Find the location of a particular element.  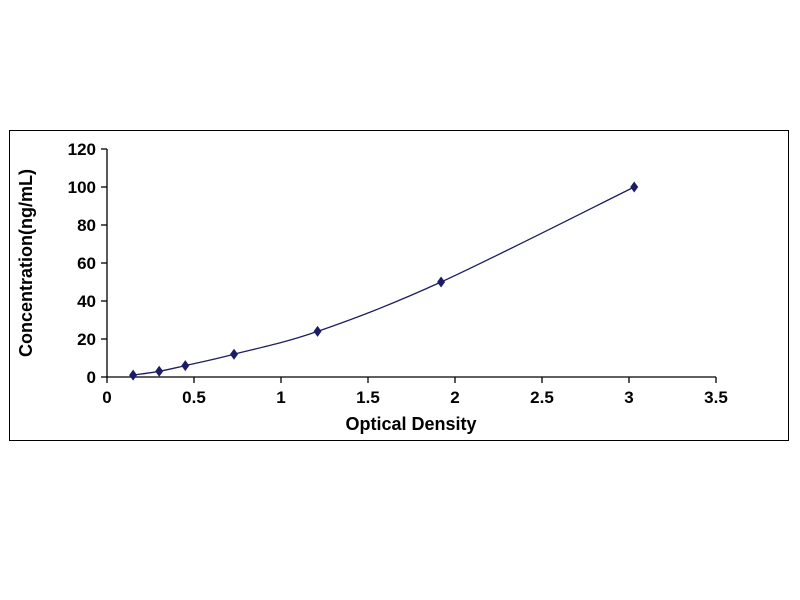

y-axis-title: Concentration(ng/mL) is located at coordinates (26, 263).